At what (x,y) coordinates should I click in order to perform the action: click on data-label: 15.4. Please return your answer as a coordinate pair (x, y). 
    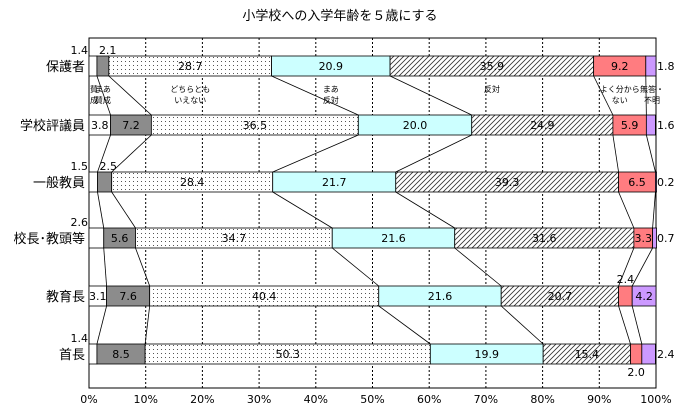
    Looking at the image, I should click on (587, 354).